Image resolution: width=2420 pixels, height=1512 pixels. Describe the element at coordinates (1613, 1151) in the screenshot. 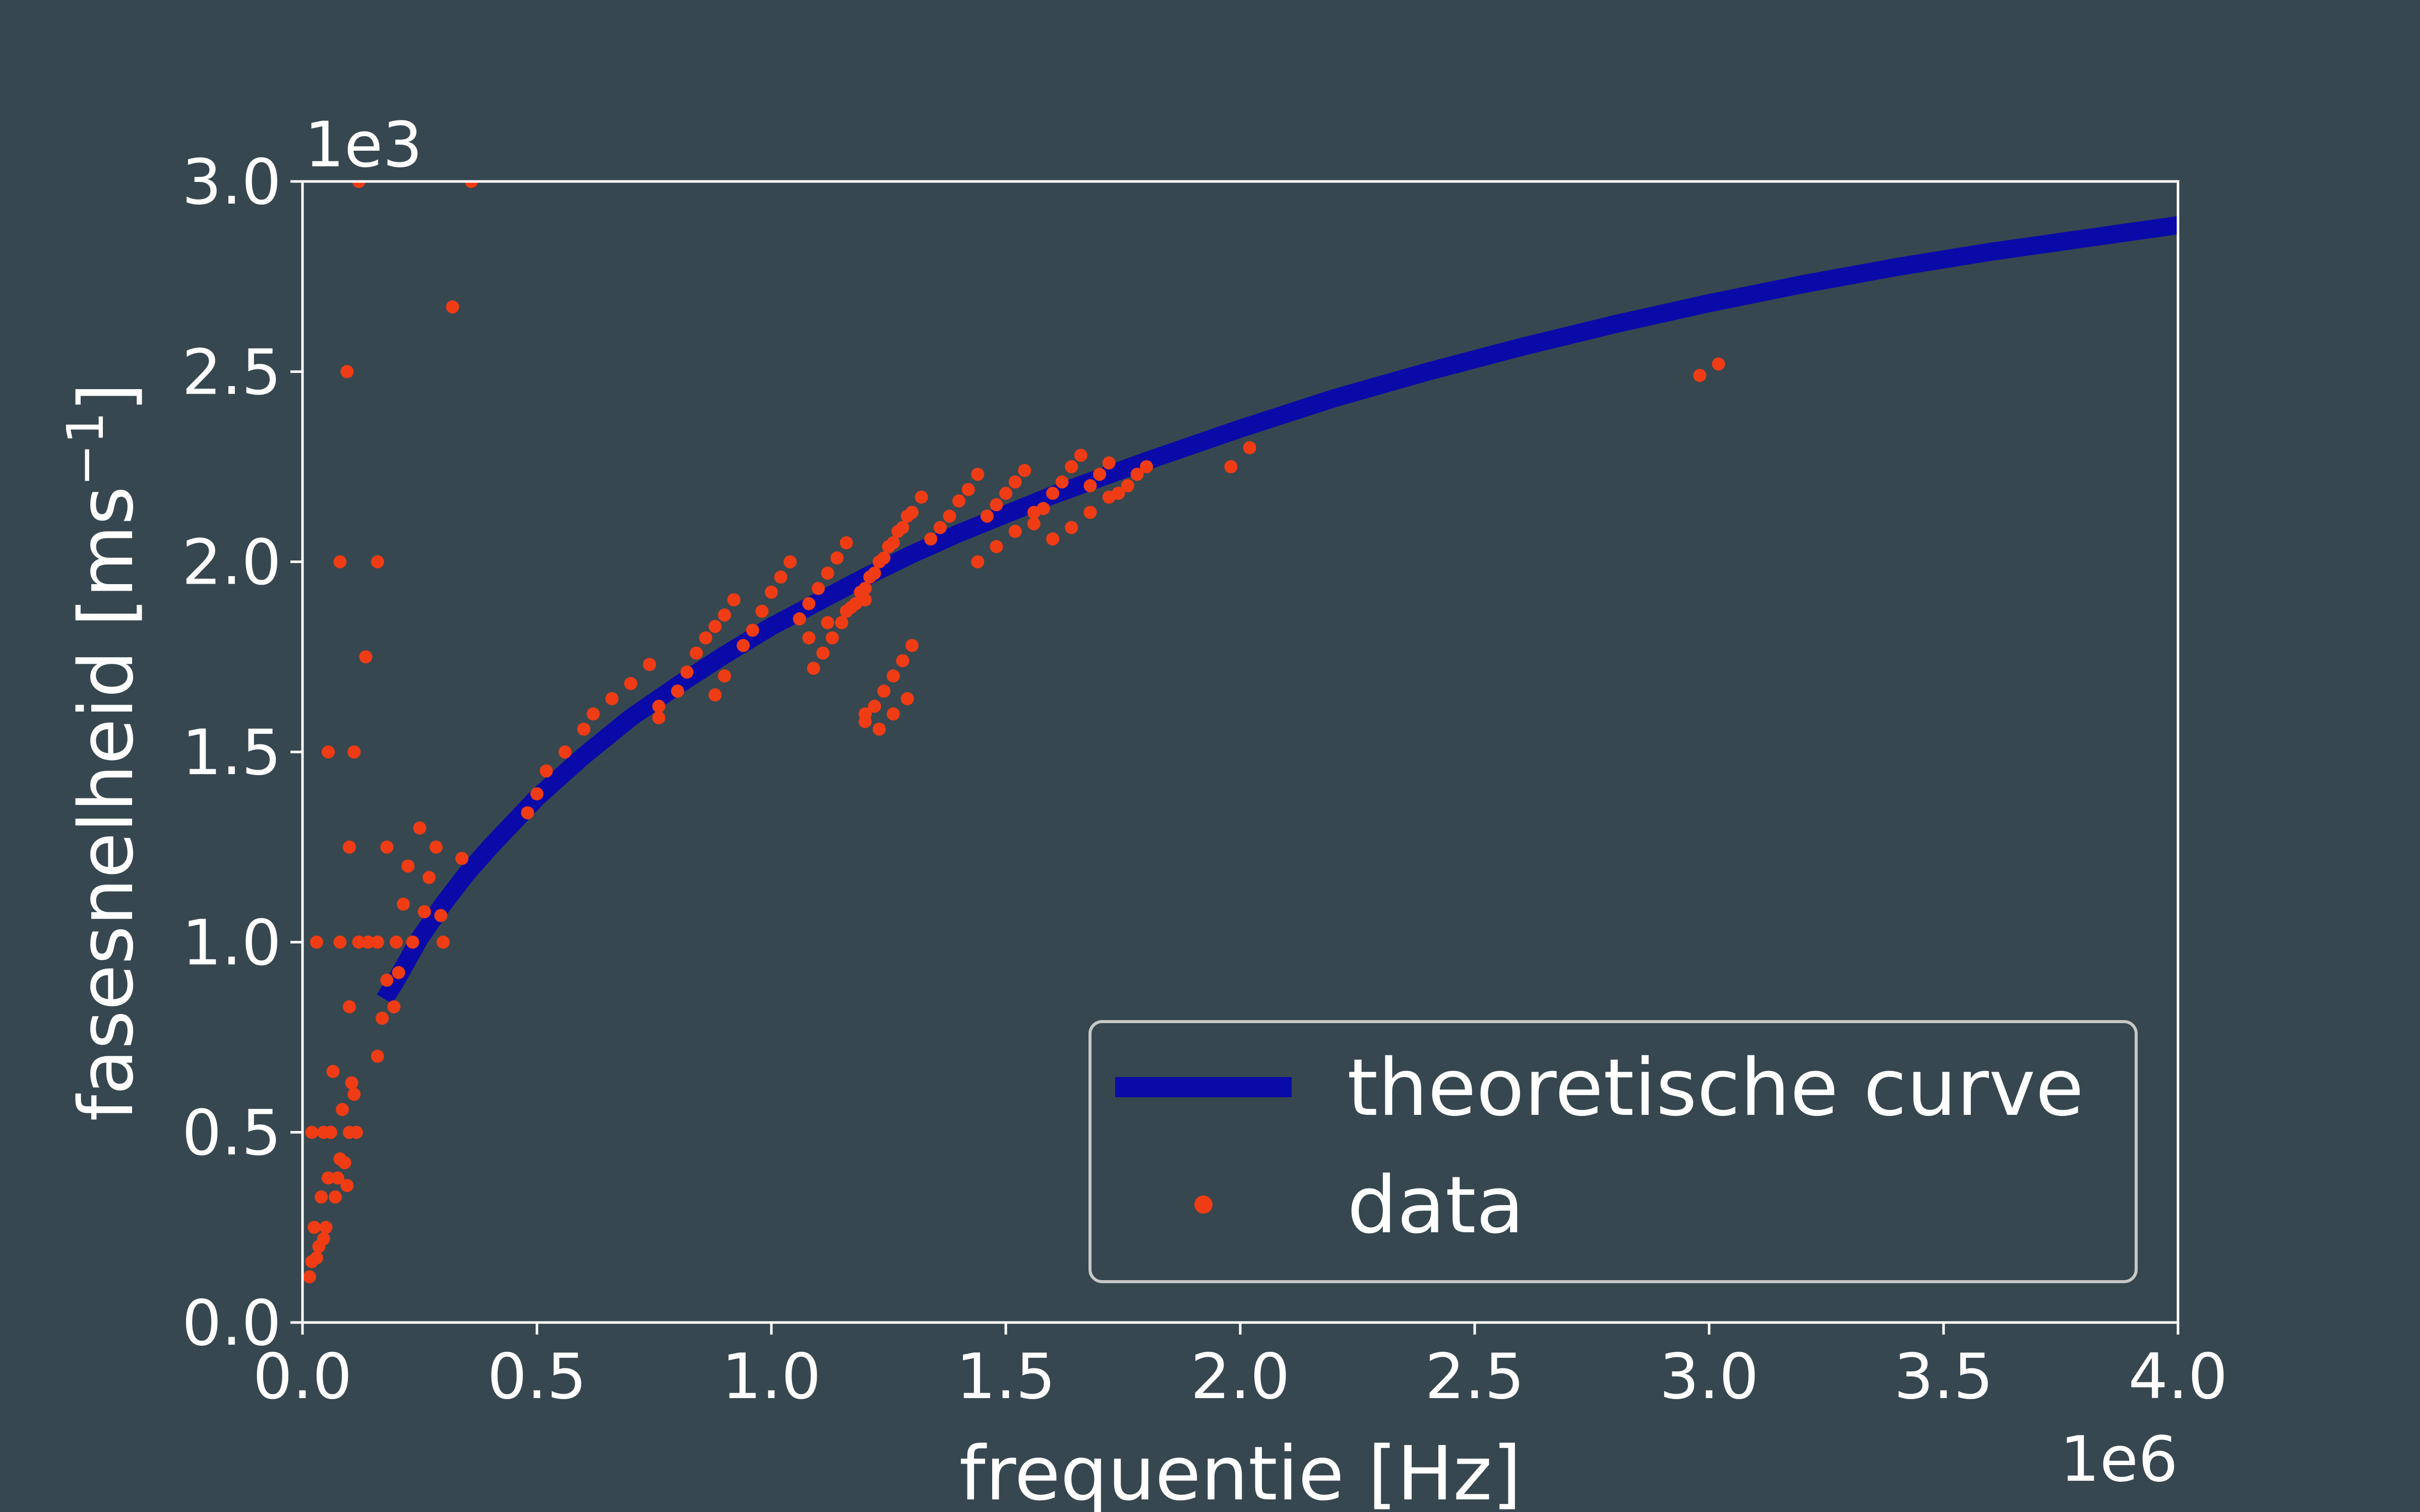

I see `legend-box` at that location.